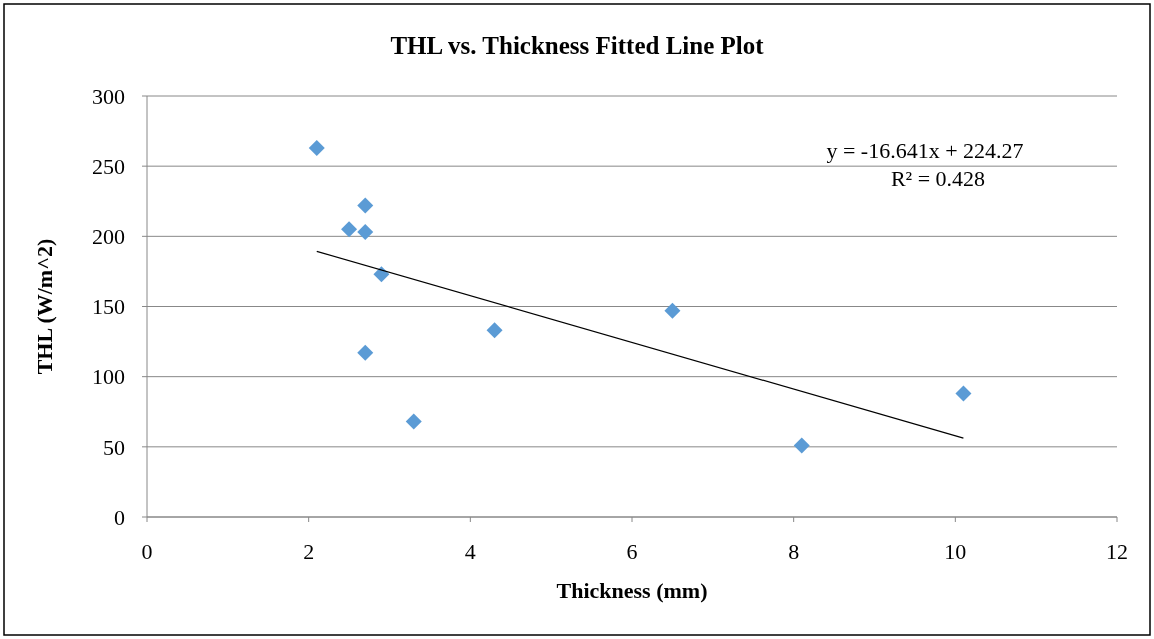 The height and width of the screenshot is (639, 1154). Describe the element at coordinates (955, 551) in the screenshot. I see `x-tick-label: 10` at that location.